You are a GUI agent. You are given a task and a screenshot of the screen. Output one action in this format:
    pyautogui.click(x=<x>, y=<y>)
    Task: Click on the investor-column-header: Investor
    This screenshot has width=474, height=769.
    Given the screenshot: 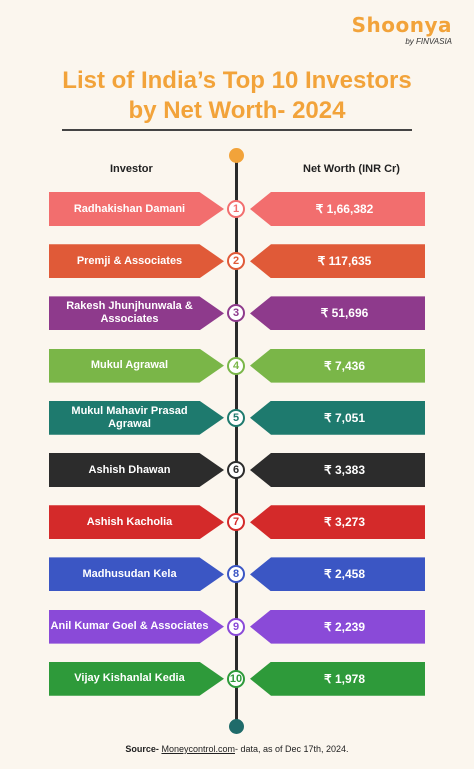 What is the action you would take?
    pyautogui.click(x=131, y=169)
    